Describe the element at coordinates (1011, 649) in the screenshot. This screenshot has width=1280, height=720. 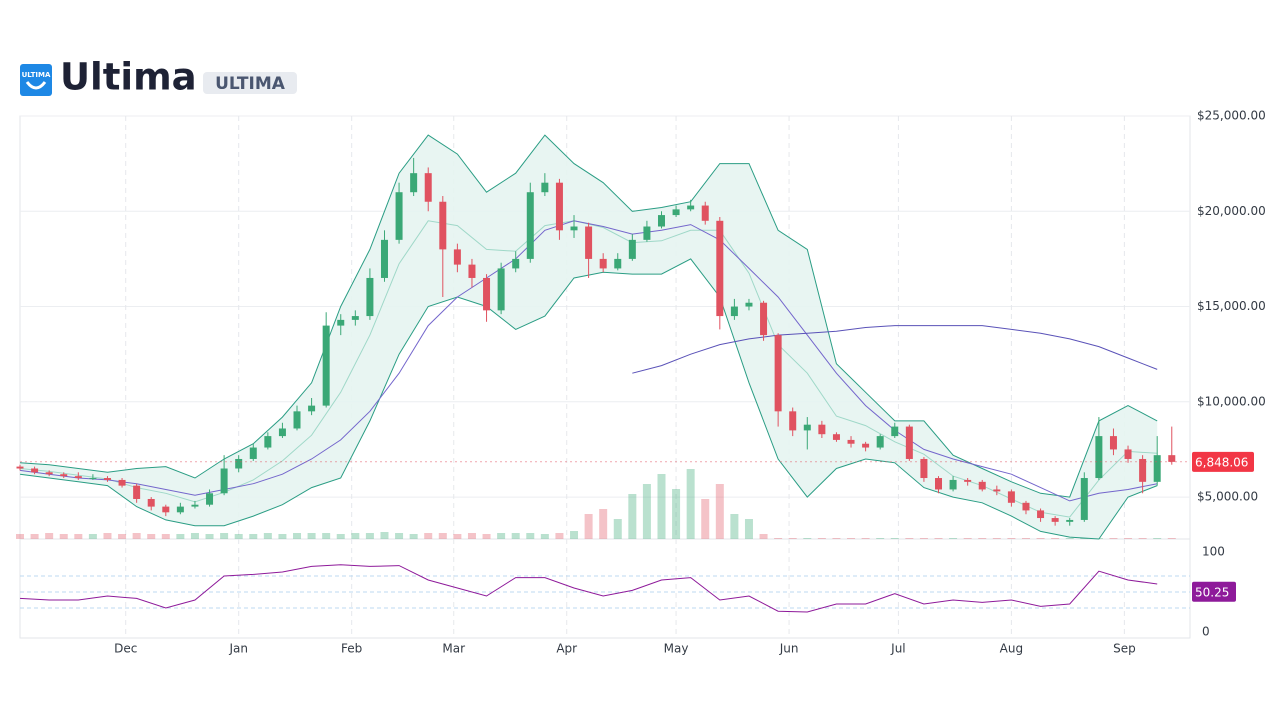
I see `x-tick-label: Aug` at that location.